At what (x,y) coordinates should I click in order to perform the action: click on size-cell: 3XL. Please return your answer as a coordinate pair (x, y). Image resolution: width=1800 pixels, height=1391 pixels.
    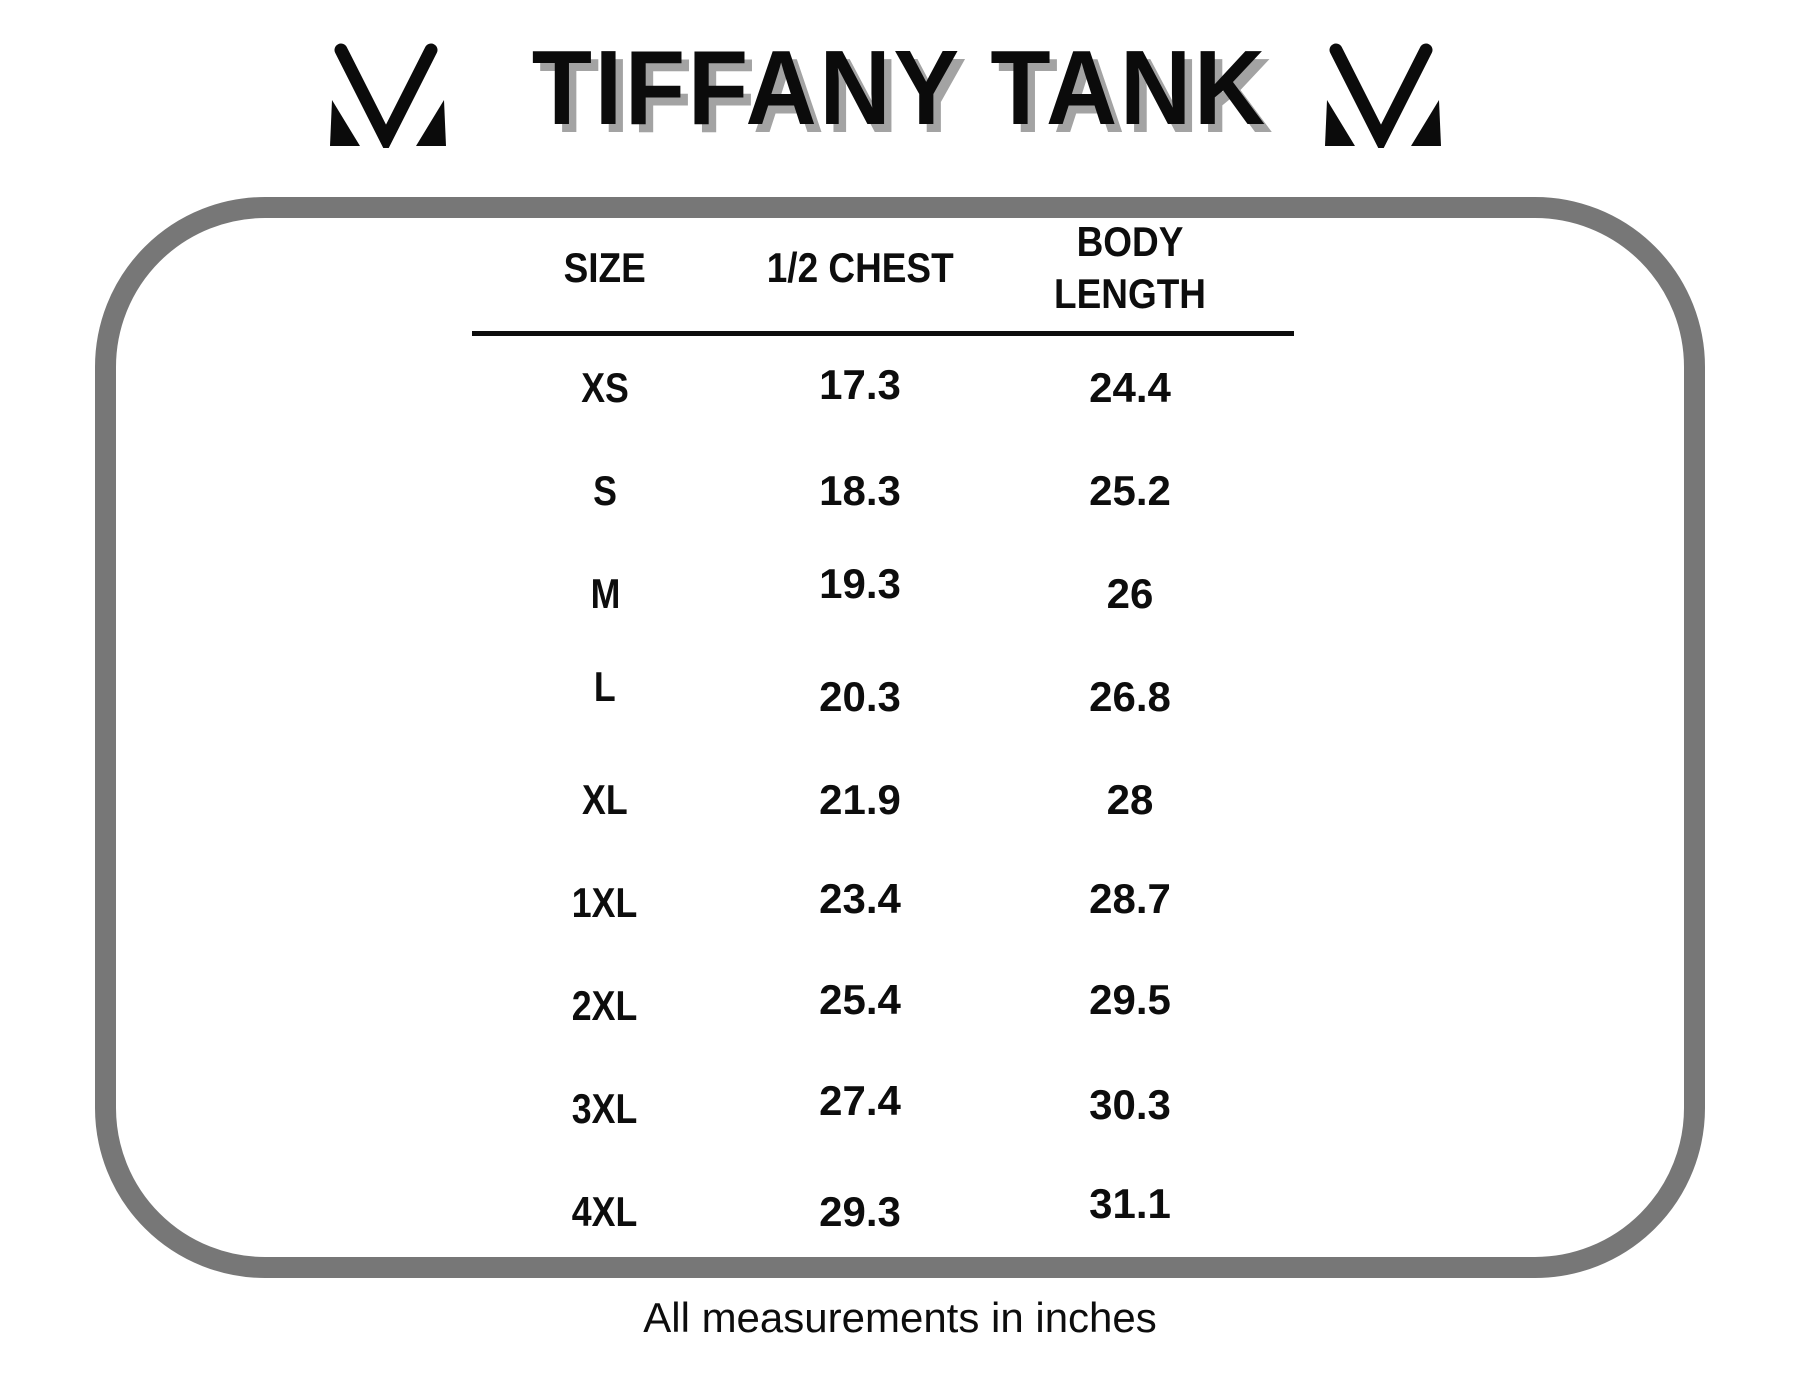
    Looking at the image, I should click on (605, 1108).